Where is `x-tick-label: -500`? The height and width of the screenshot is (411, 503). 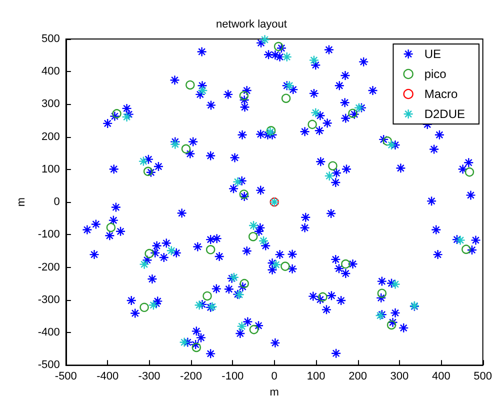 x-tick-label: -500 is located at coordinates (65, 376).